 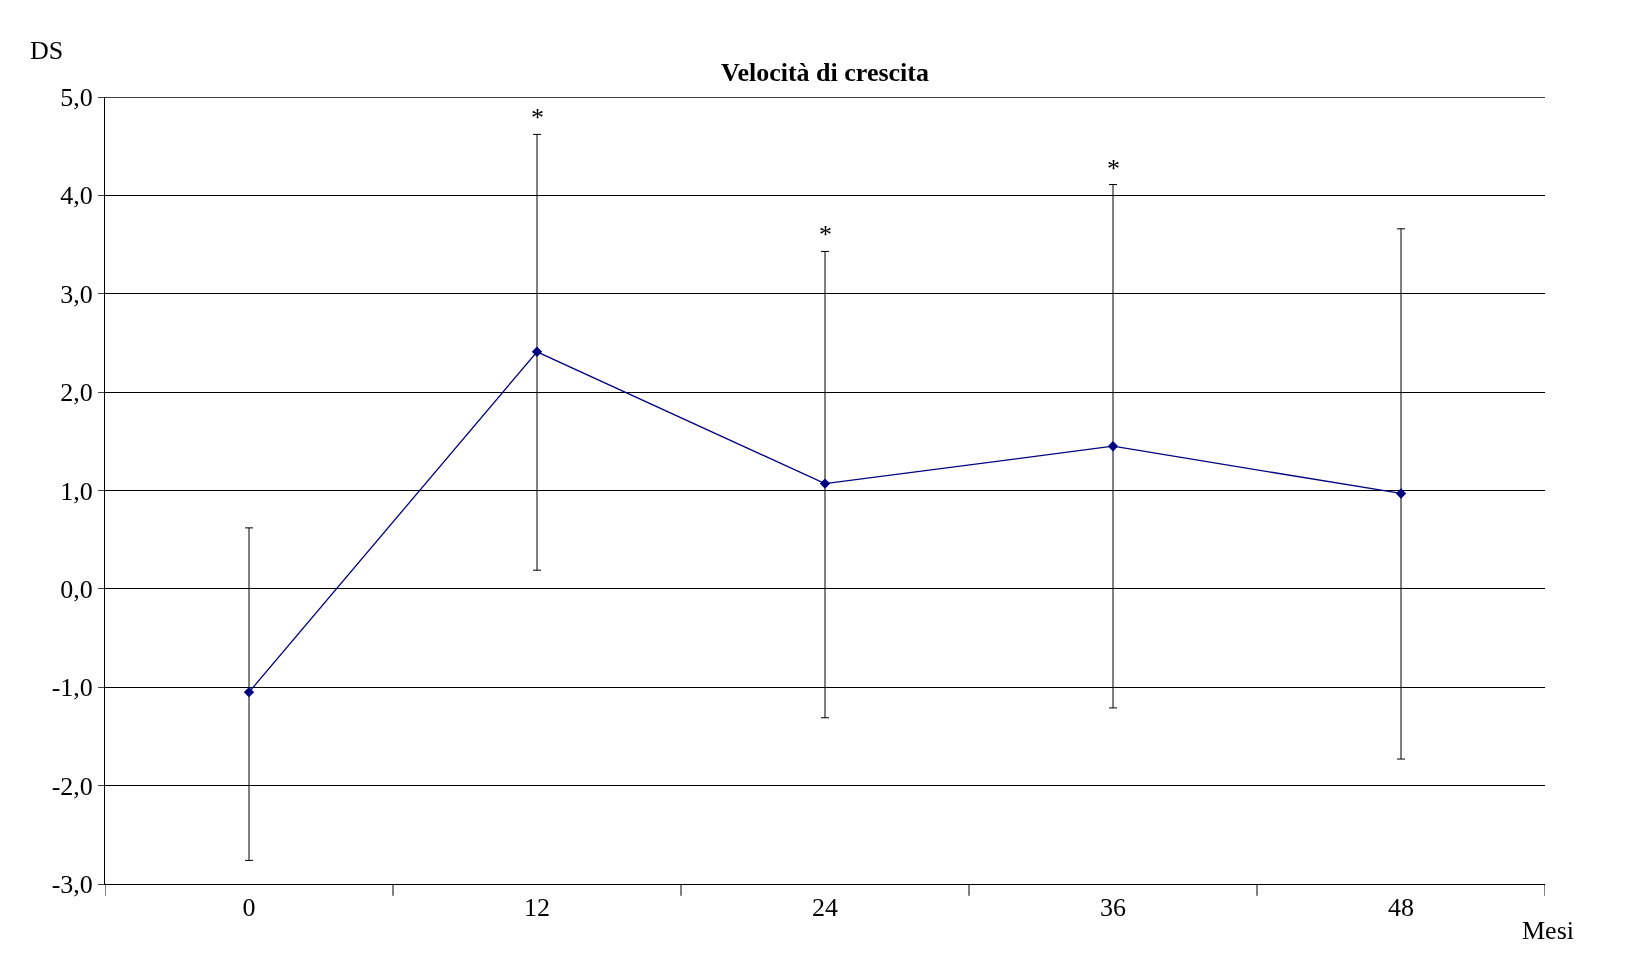 What do you see at coordinates (76, 98) in the screenshot?
I see `y-tick-label: 5,0` at bounding box center [76, 98].